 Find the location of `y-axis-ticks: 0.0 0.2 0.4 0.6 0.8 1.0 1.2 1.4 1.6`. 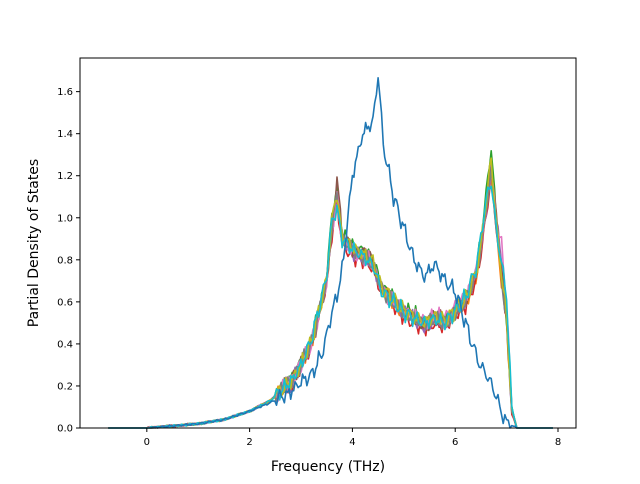

y-axis-ticks: 0.0 0.2 0.4 0.6 0.8 1.0 1.2 1.4 1.6 is located at coordinates (68, 261).